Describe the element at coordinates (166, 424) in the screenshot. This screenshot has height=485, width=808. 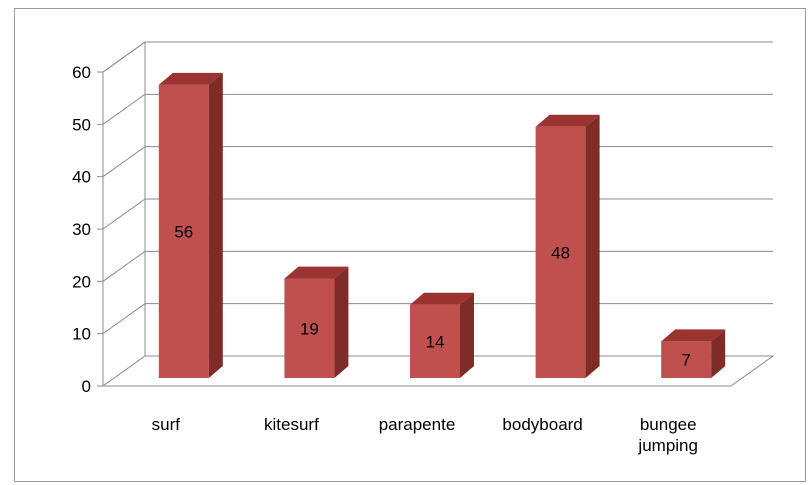
I see `category-label-surf: surf` at that location.